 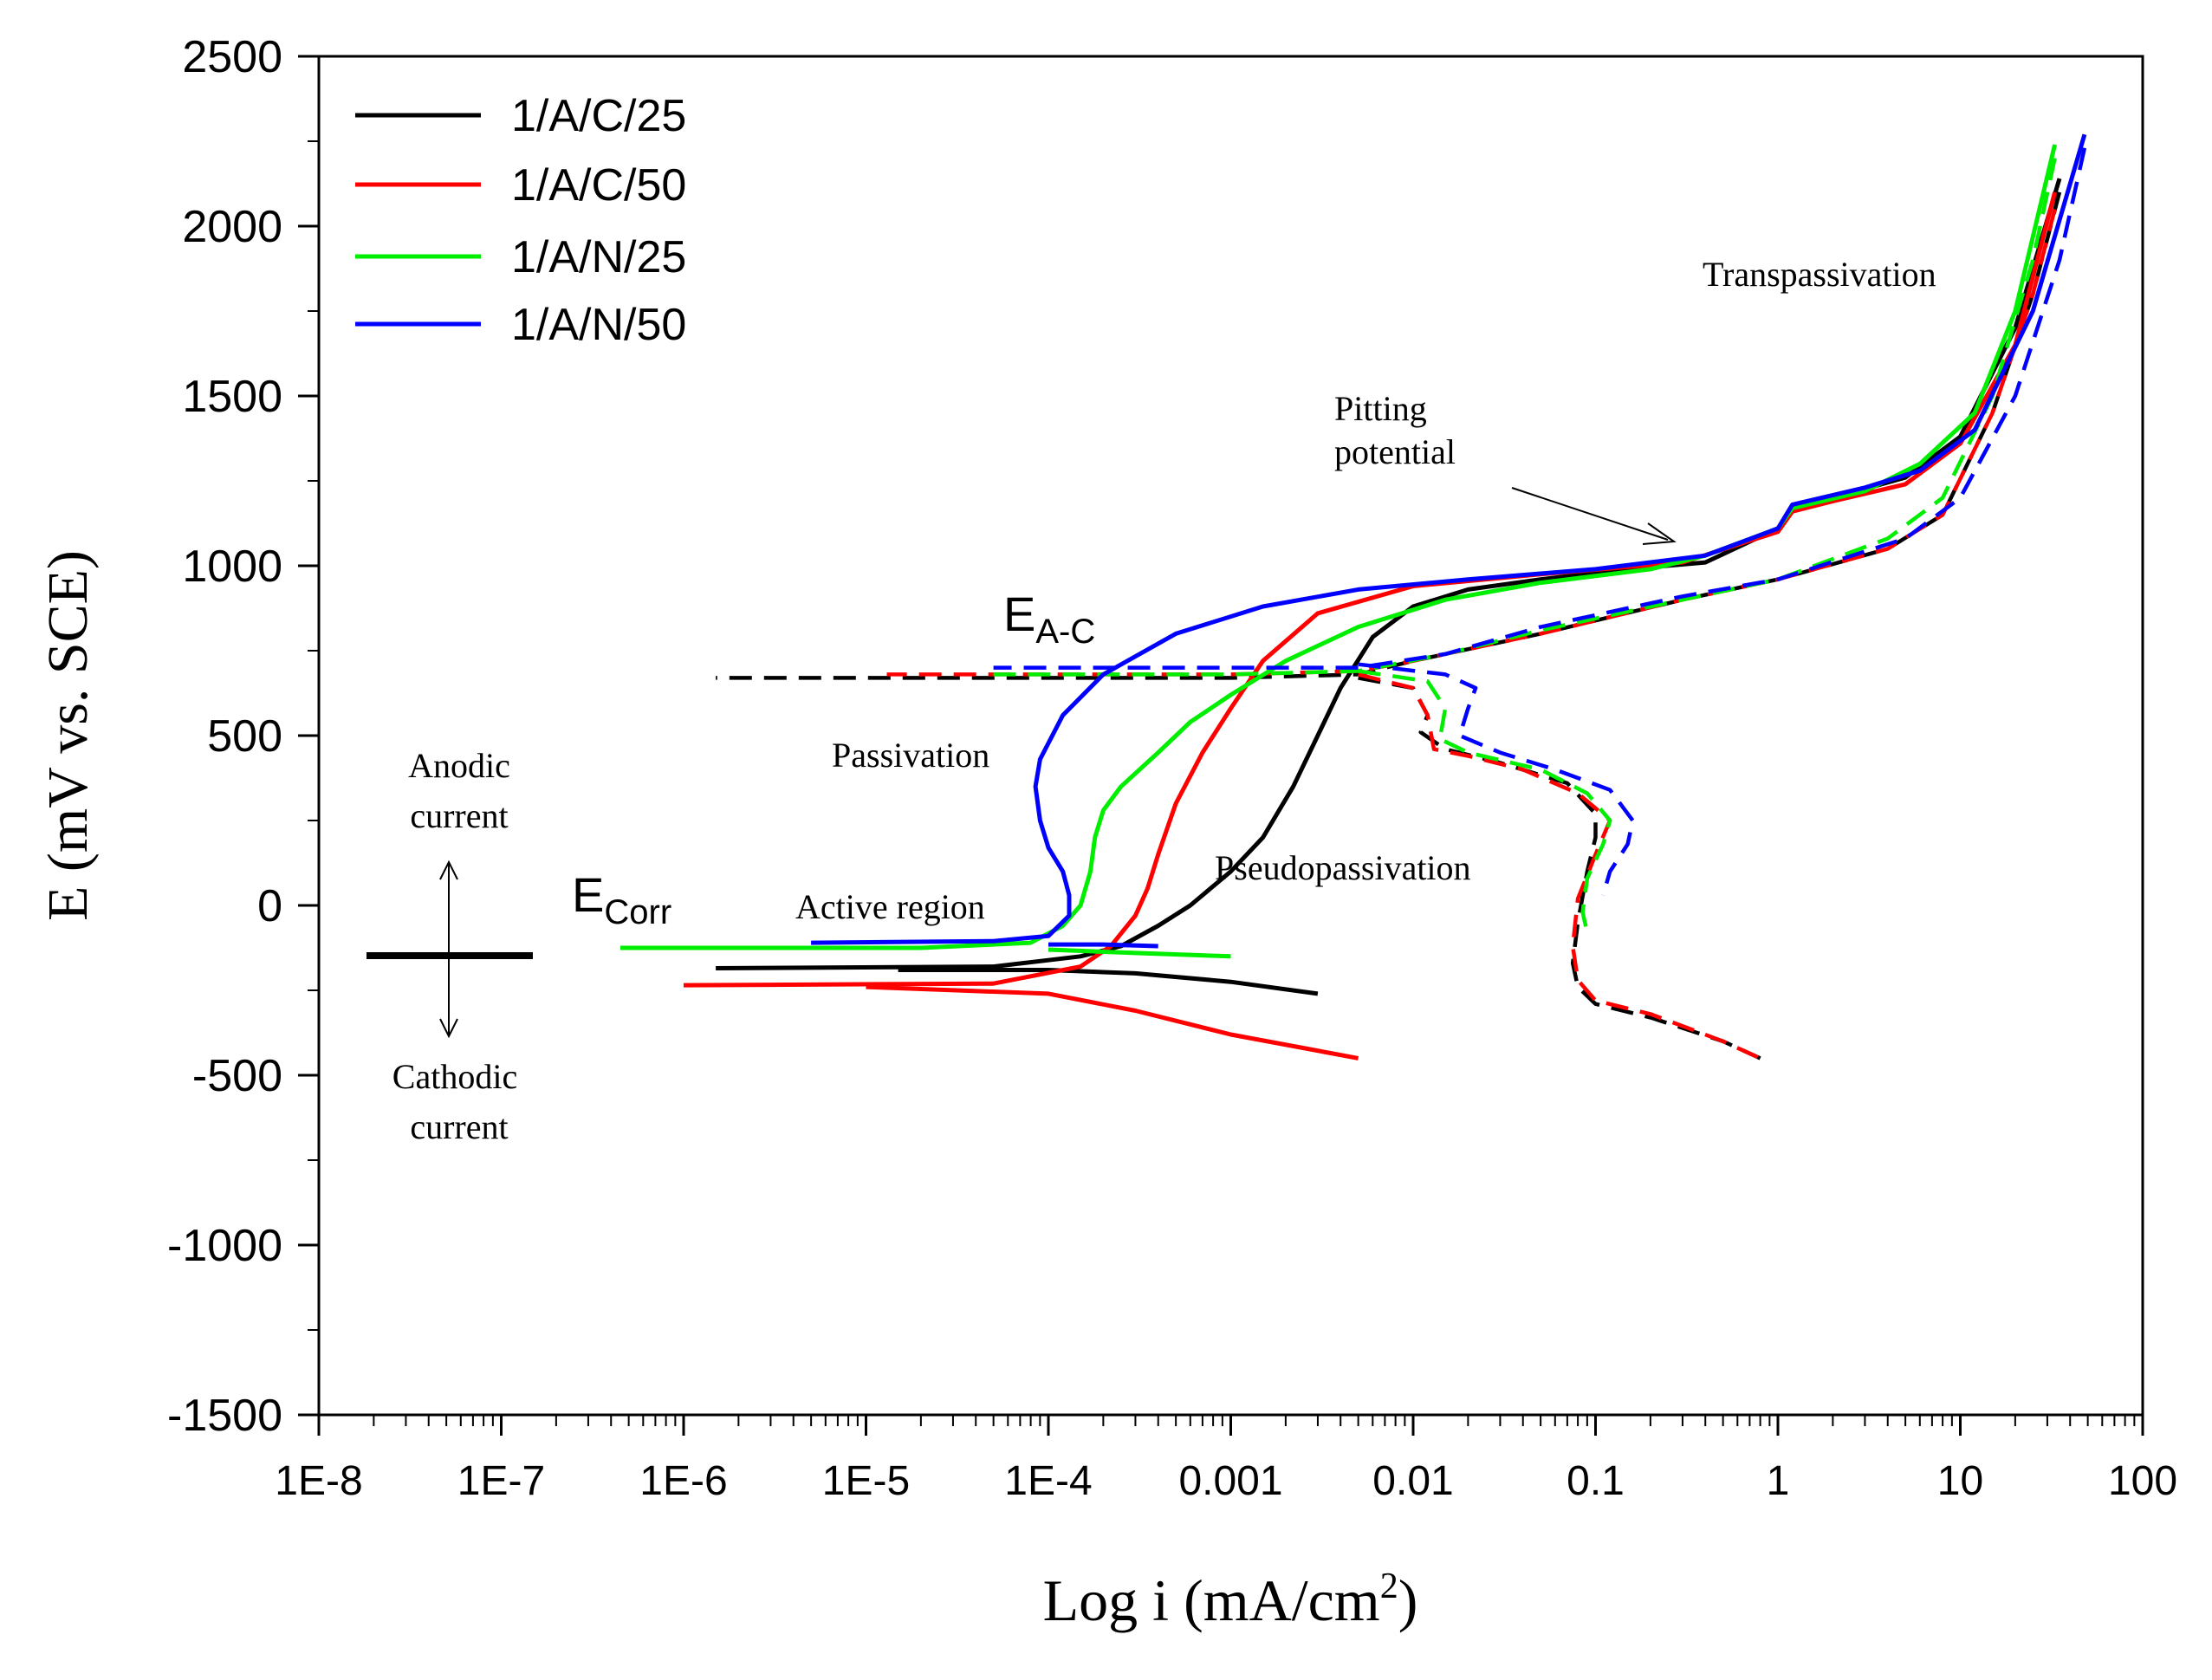 What do you see at coordinates (318, 1481) in the screenshot?
I see `x-tick-label: 1E-8` at bounding box center [318, 1481].